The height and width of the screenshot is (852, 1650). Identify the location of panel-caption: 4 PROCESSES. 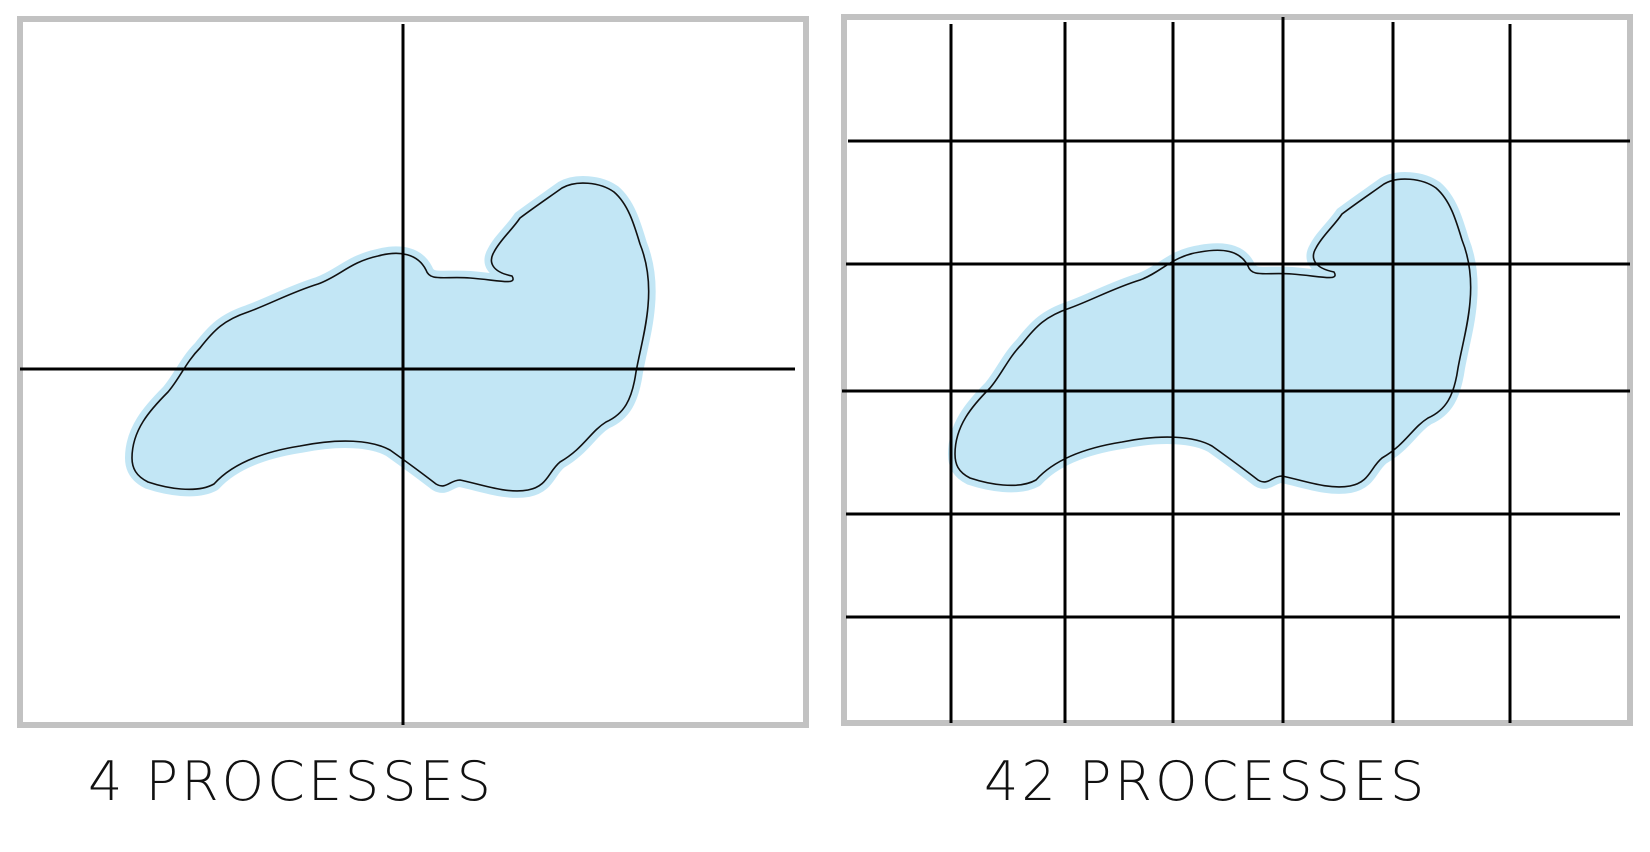
(291, 781).